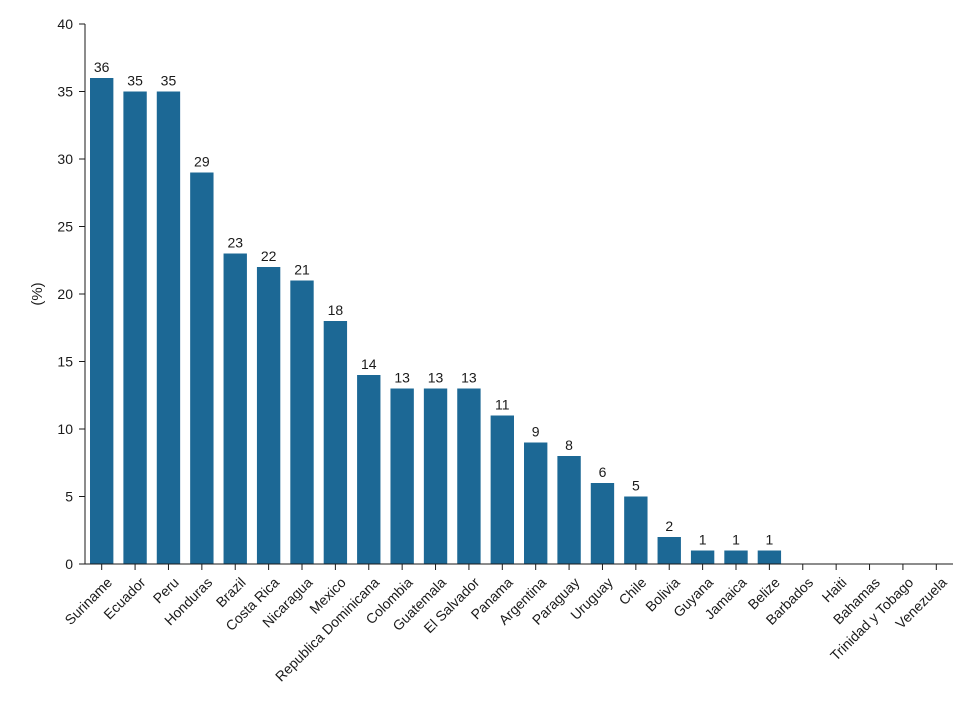  Describe the element at coordinates (569, 445) in the screenshot. I see `data-label: 8` at that location.